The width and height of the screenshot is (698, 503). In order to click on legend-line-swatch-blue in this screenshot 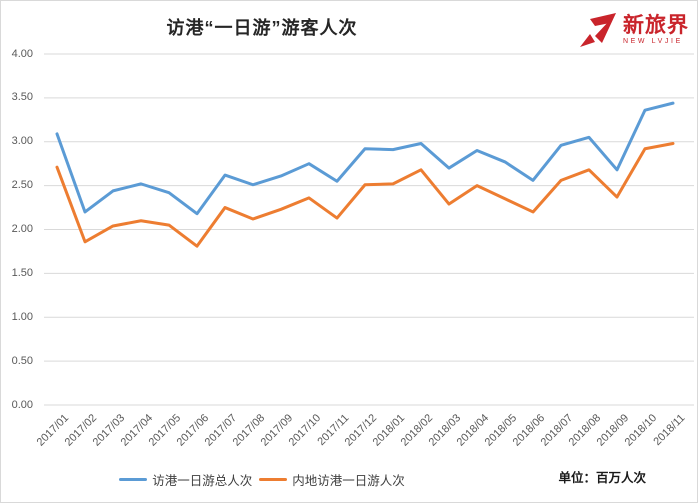, I will do `click(133, 479)`.